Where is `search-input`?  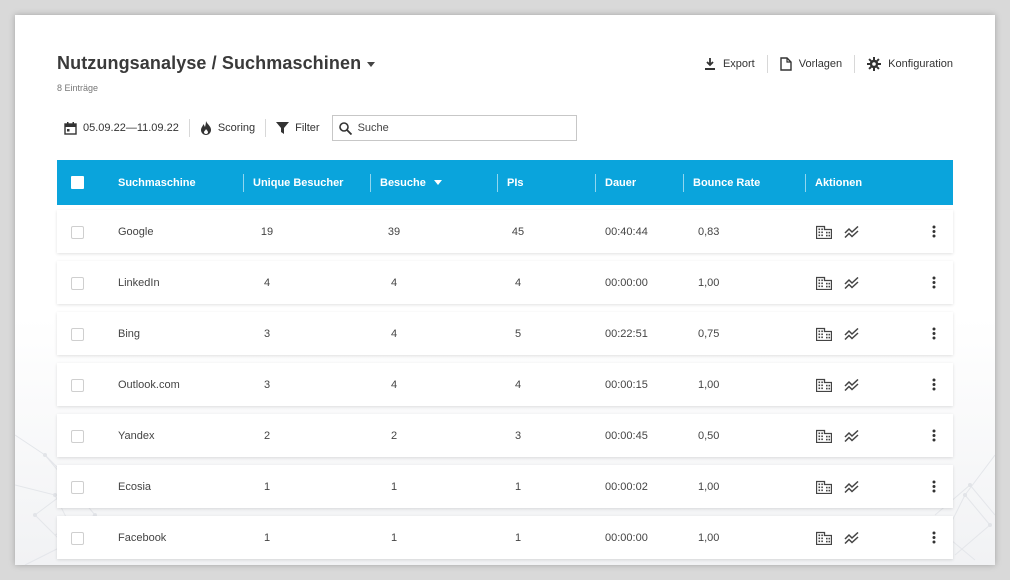 search-input is located at coordinates (457, 128).